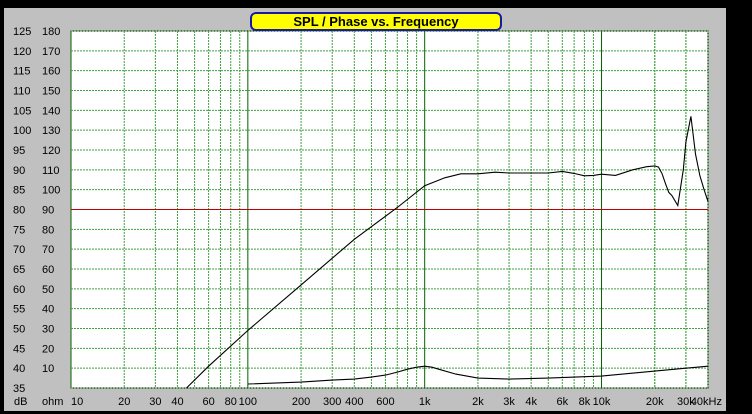  I want to click on y-right-tick-label: 10, so click(48, 369).